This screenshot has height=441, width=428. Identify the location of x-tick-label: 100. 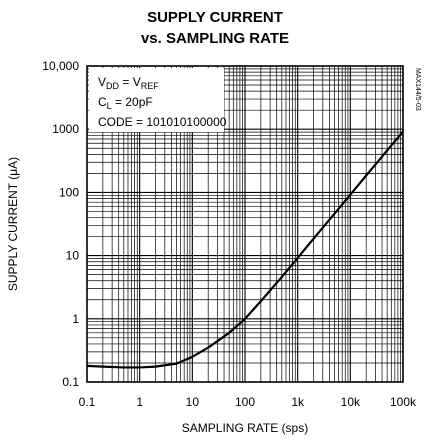
(245, 402).